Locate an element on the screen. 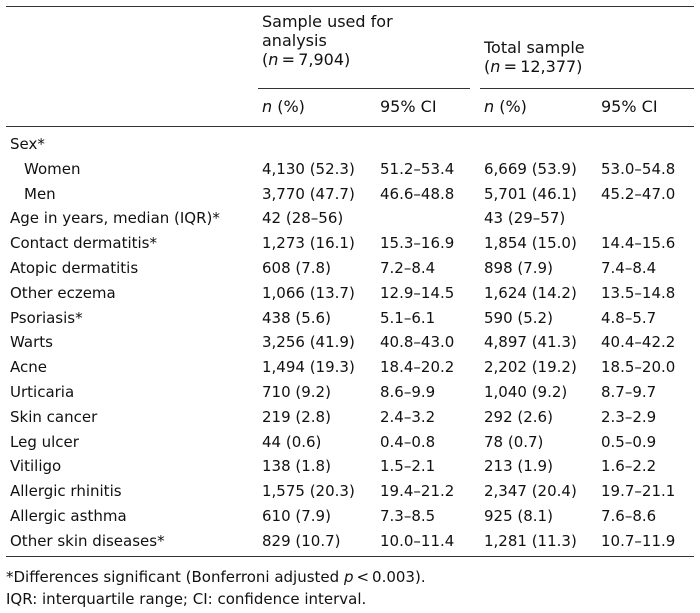  row-label: Women is located at coordinates (52, 168).